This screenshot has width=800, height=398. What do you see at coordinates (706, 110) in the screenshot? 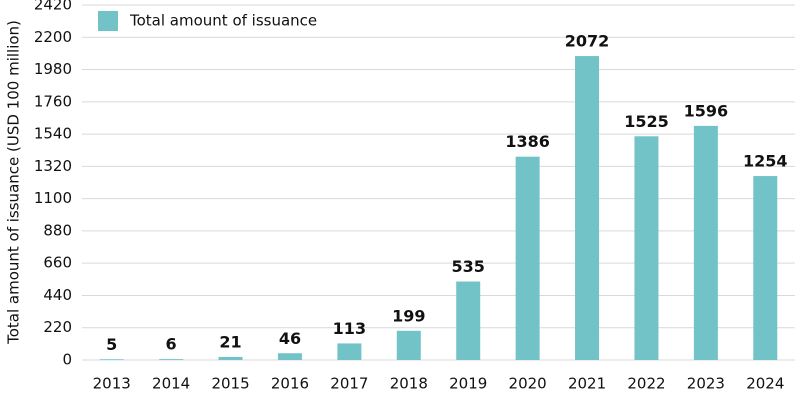
I see `value-label: 1596` at bounding box center [706, 110].